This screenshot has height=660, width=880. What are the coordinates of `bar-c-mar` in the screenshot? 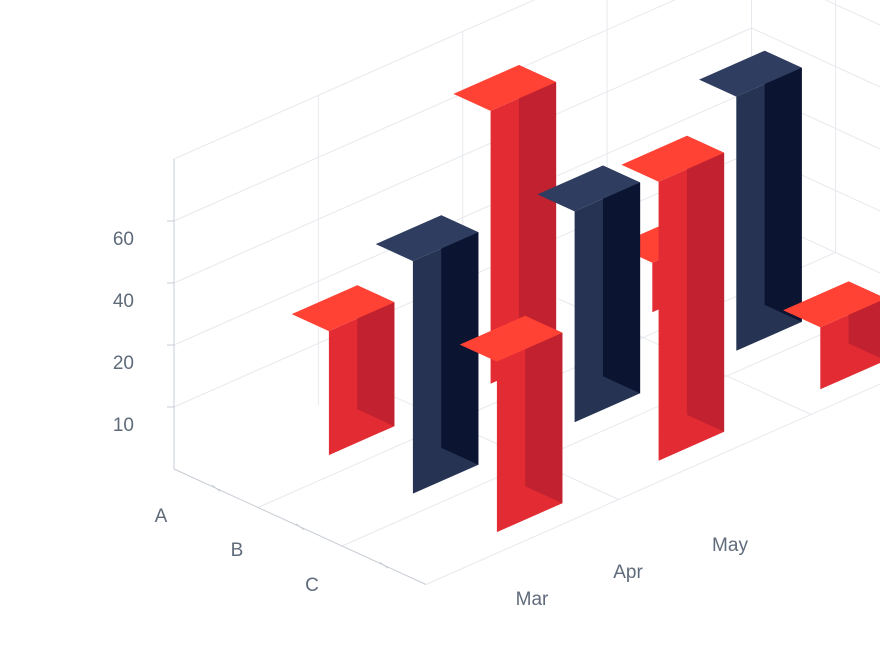 It's located at (511, 424).